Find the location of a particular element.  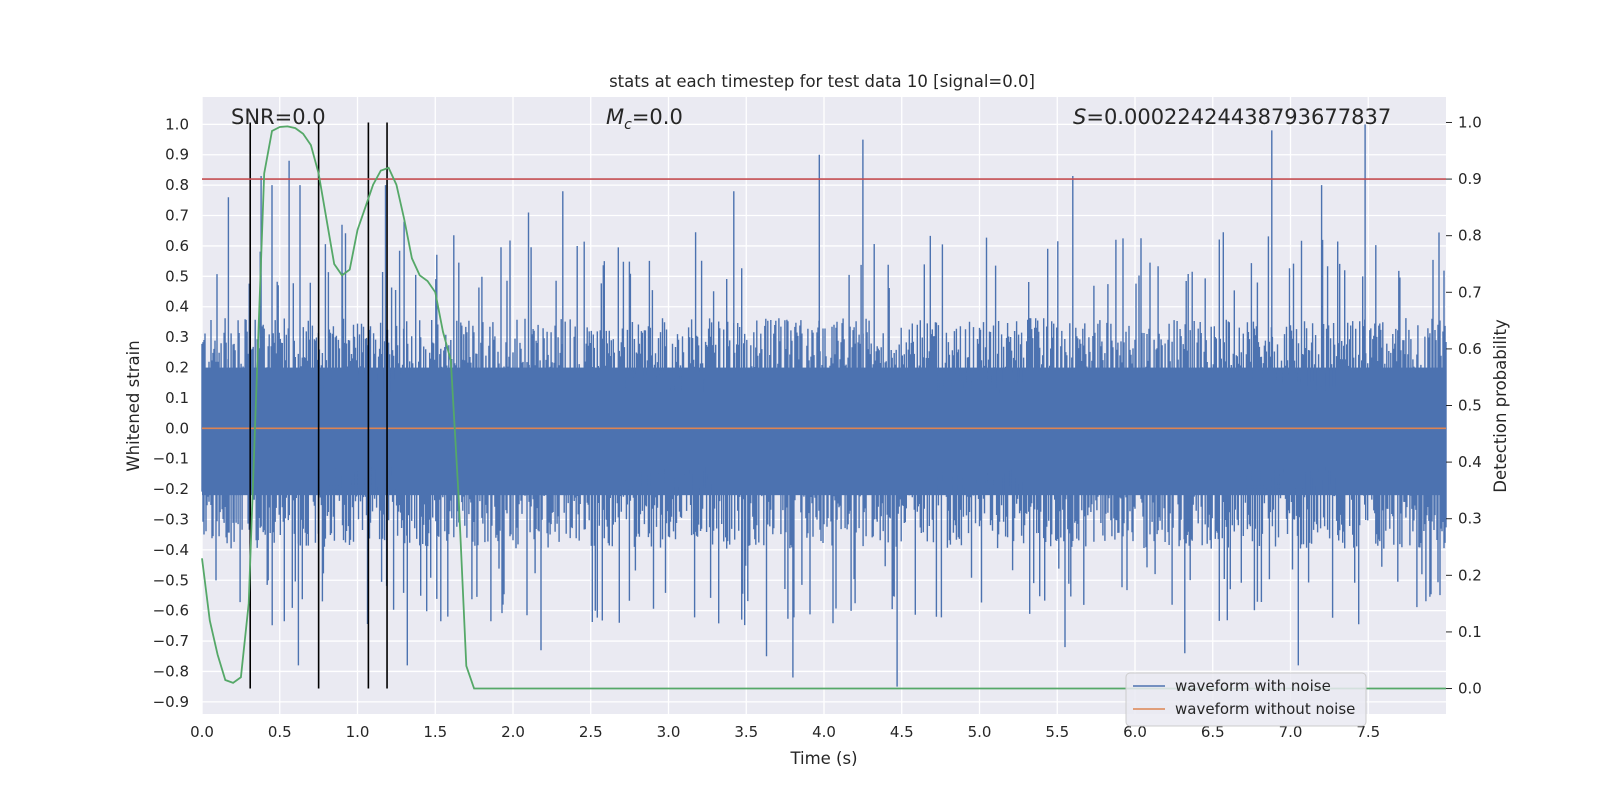

y-tick-label: −0.8 is located at coordinates (171, 671).